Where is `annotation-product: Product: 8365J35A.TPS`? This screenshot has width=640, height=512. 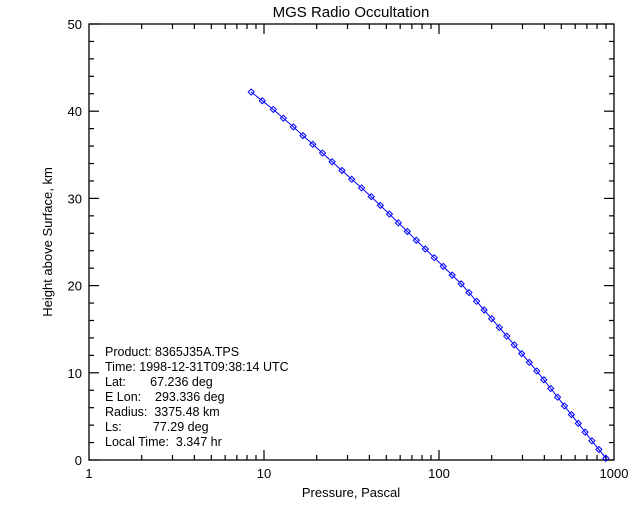 annotation-product: Product: 8365J35A.TPS is located at coordinates (172, 352).